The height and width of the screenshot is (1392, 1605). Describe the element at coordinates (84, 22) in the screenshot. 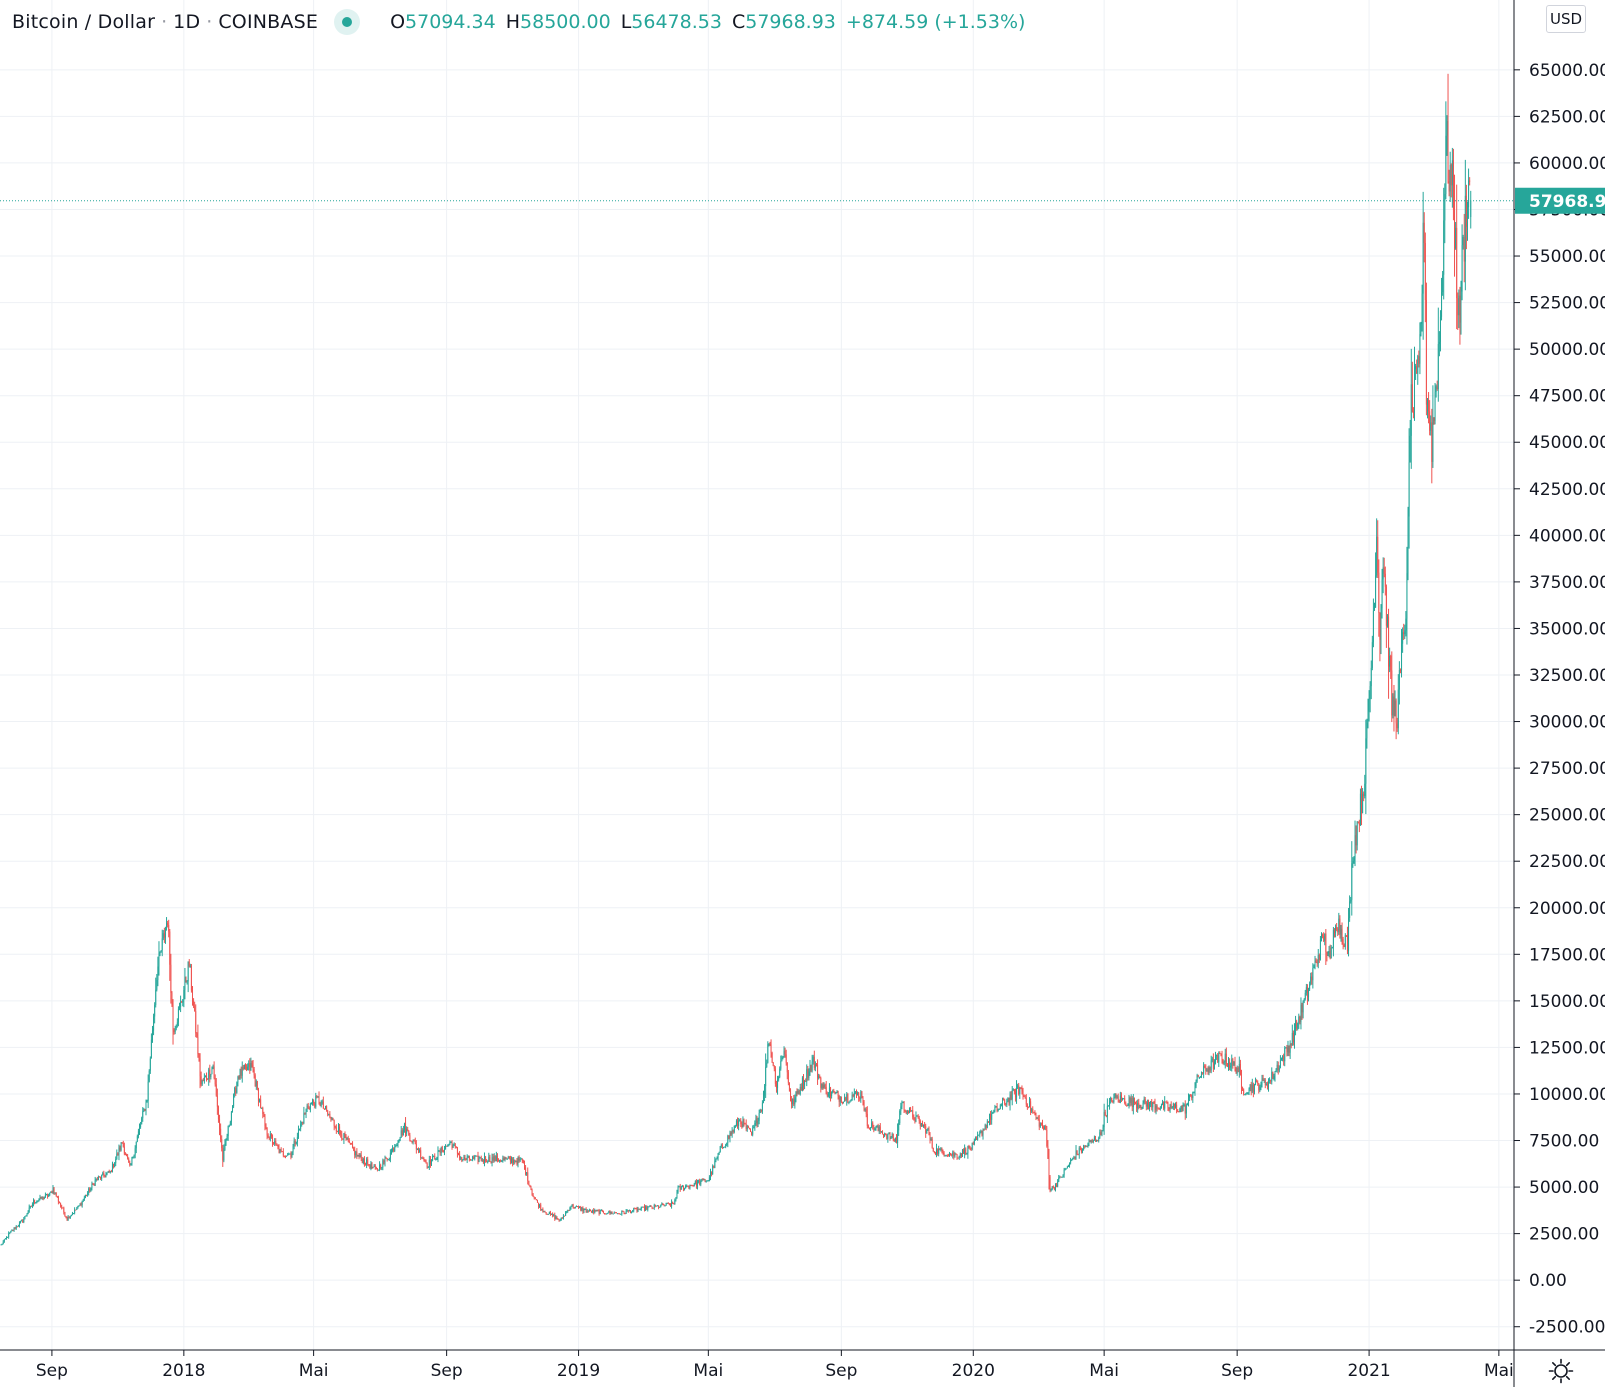

I see `symbol-name: Bitcoin / Dollar` at that location.